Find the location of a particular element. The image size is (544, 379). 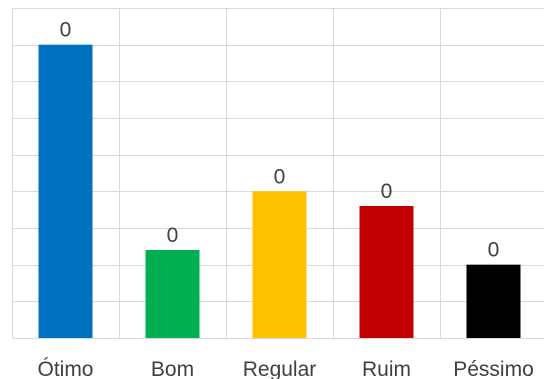

category-tick-label: Péssimo is located at coordinates (493, 368).